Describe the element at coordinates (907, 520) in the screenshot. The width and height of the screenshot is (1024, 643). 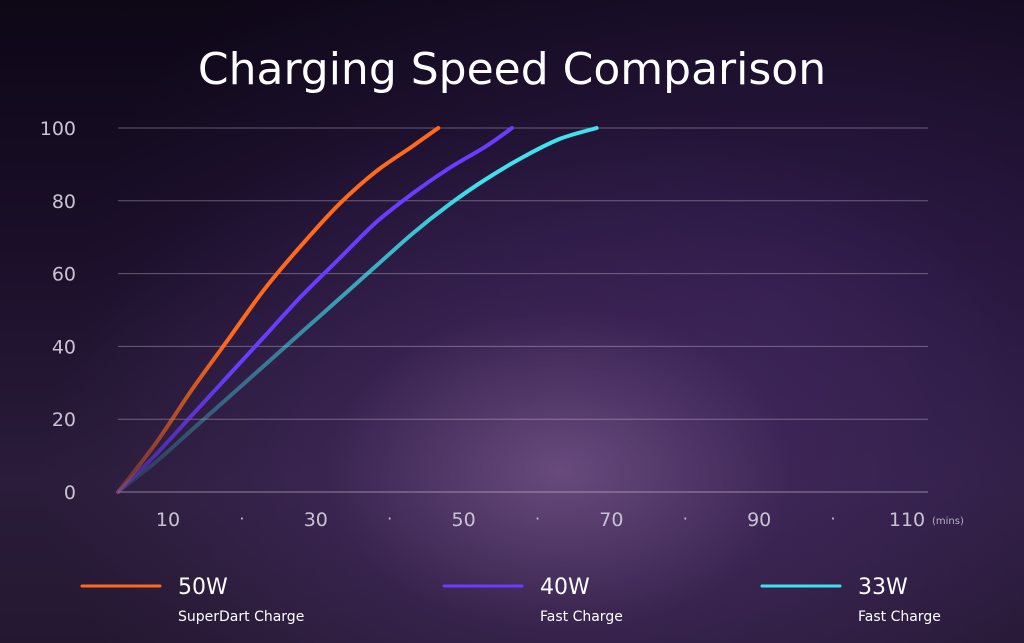
I see `x-tick-label: 110` at that location.